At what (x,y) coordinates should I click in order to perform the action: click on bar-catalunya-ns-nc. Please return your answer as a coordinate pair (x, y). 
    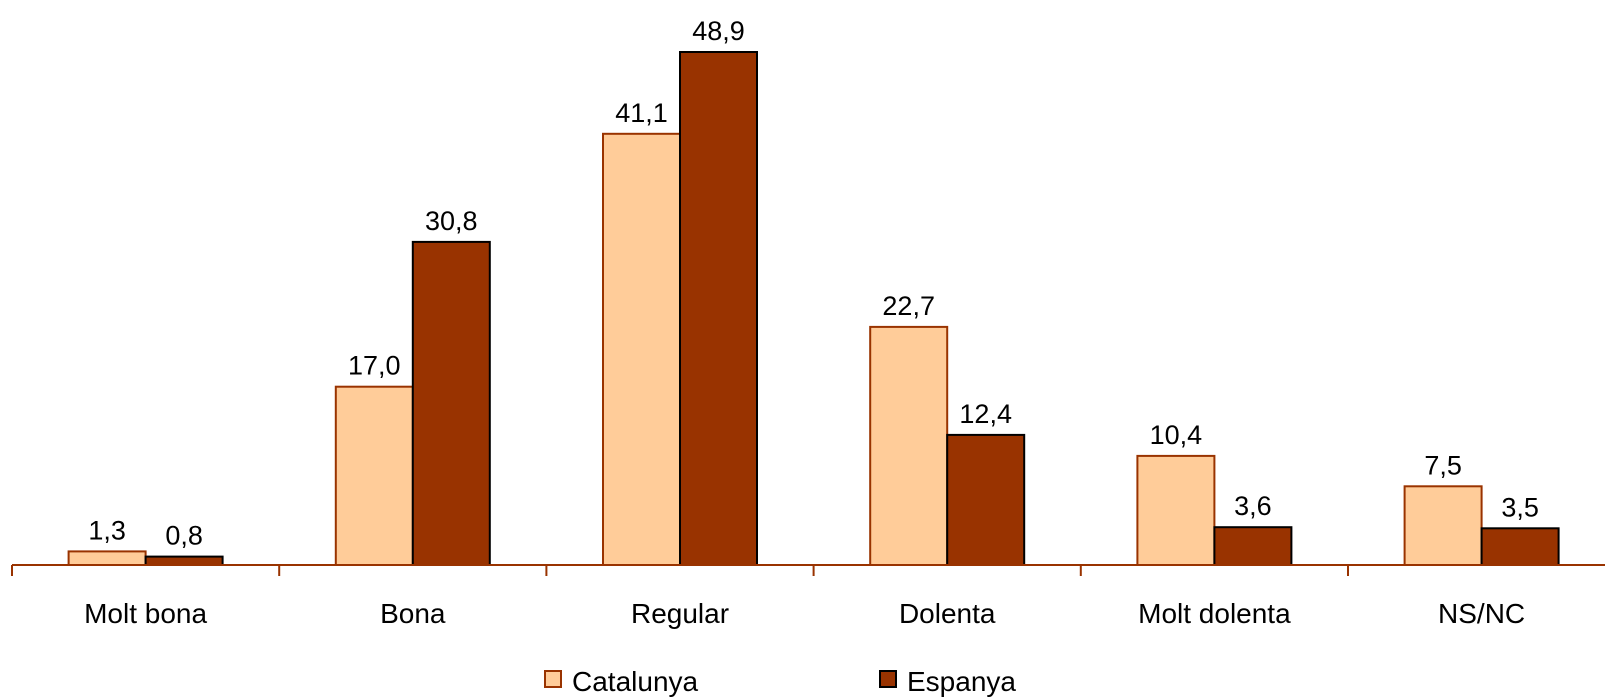
    Looking at the image, I should click on (1443, 525).